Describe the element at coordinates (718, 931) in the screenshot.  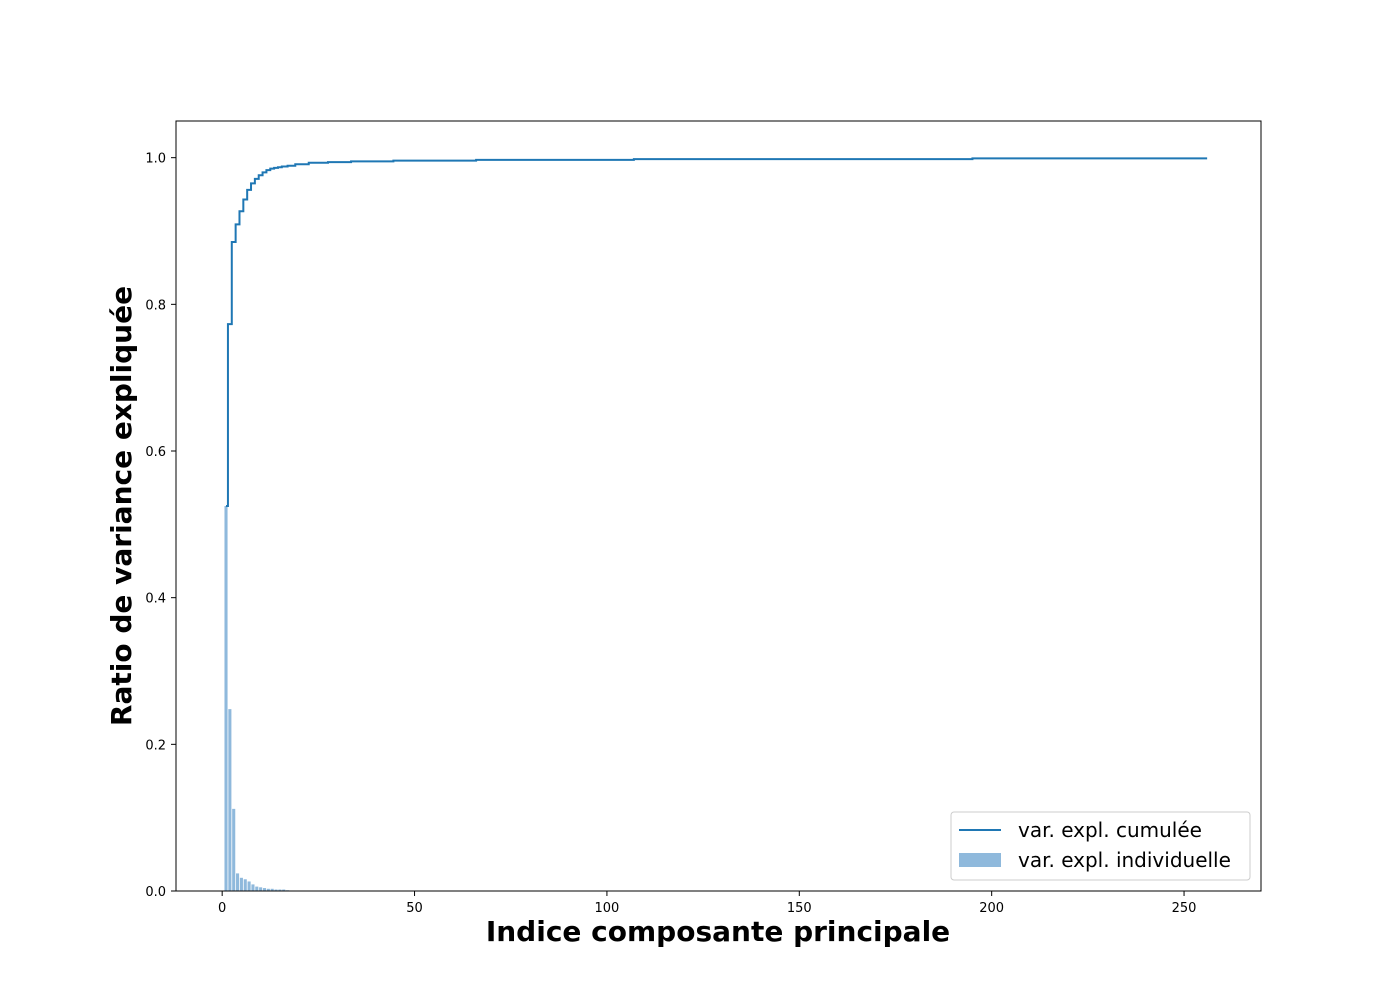
I see `x-axis-title: Indice composante principale` at that location.